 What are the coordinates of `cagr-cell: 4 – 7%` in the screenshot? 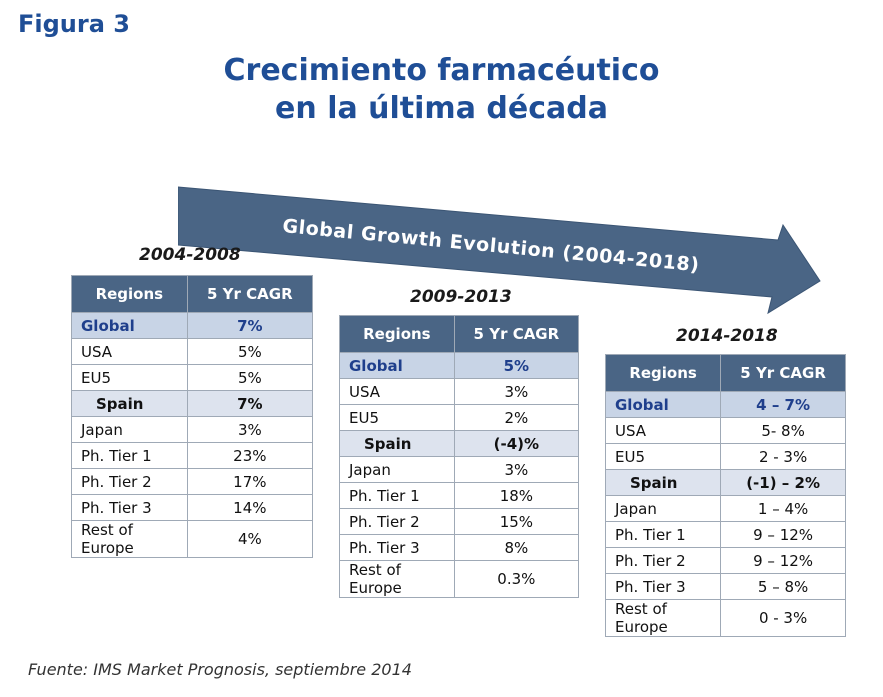 It's located at (783, 404).